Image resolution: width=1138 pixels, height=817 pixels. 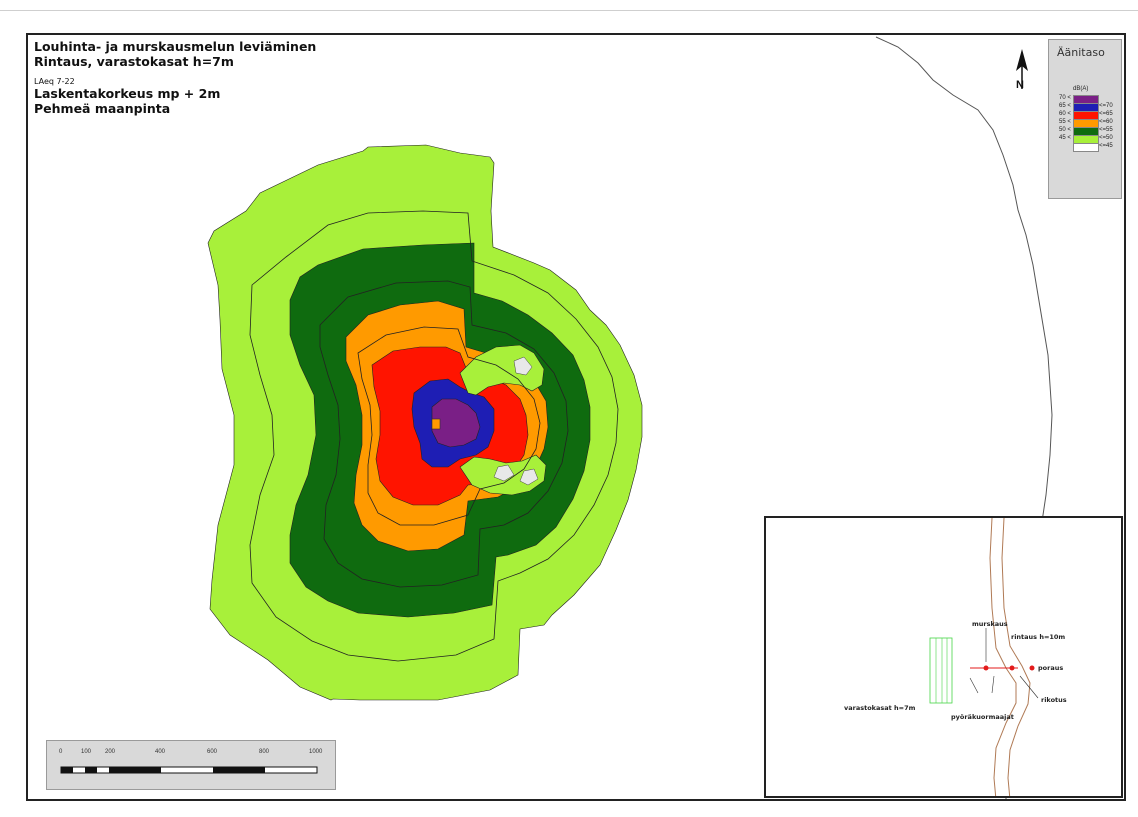 What do you see at coordinates (1106, 122) in the screenshot?
I see `legend-hi: <=60` at bounding box center [1106, 122].